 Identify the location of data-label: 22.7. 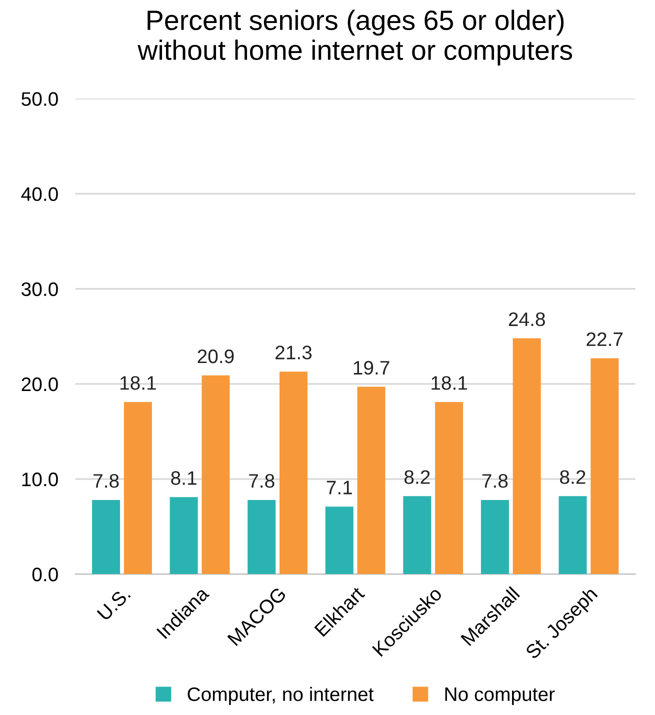
(604, 339).